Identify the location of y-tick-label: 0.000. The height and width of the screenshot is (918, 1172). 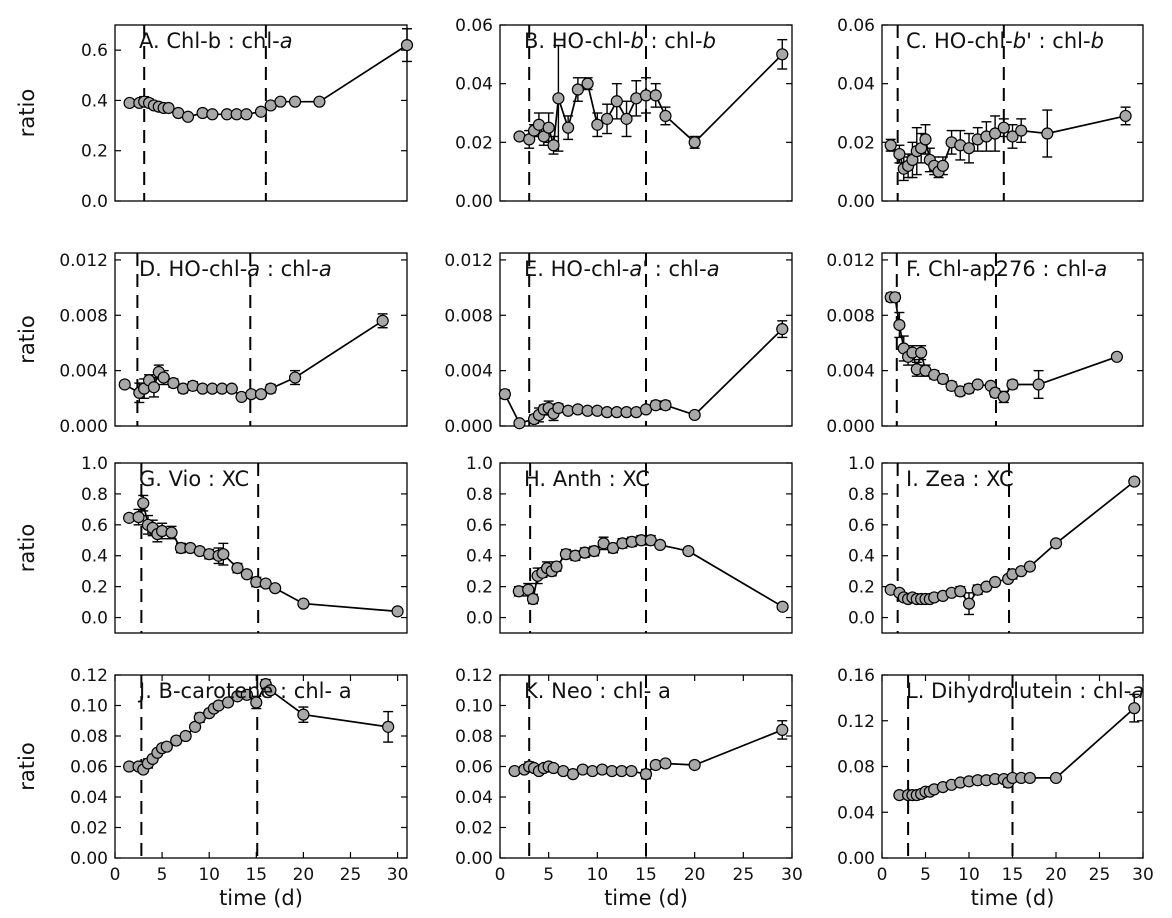
(850, 427).